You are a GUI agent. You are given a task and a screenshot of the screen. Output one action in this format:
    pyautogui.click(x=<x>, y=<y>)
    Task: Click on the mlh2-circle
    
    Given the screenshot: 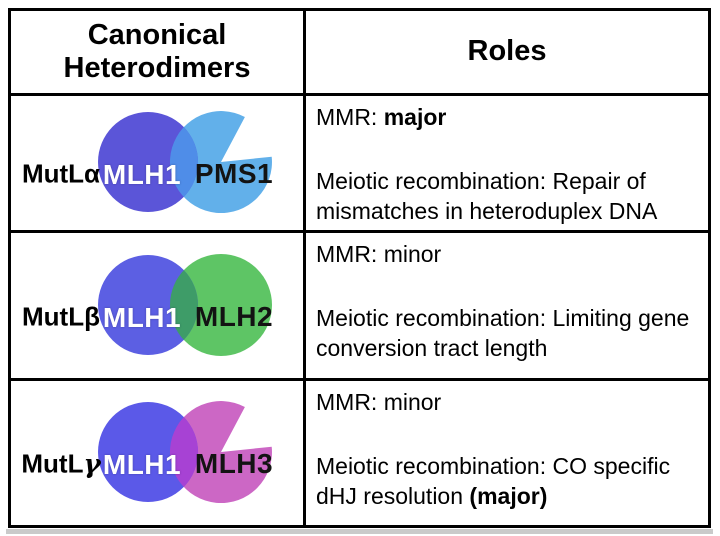 What is the action you would take?
    pyautogui.click(x=221, y=304)
    